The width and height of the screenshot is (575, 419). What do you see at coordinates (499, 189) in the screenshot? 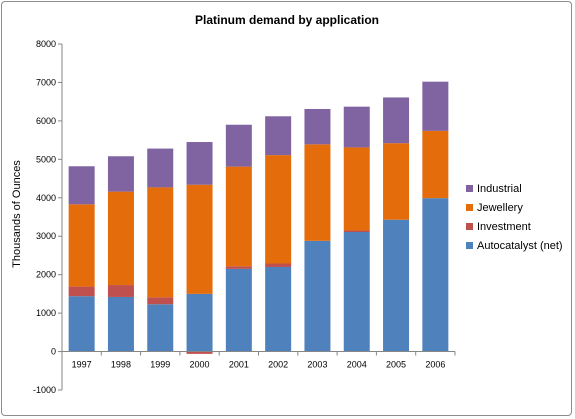
I see `legend-label: Industrial` at bounding box center [499, 189].